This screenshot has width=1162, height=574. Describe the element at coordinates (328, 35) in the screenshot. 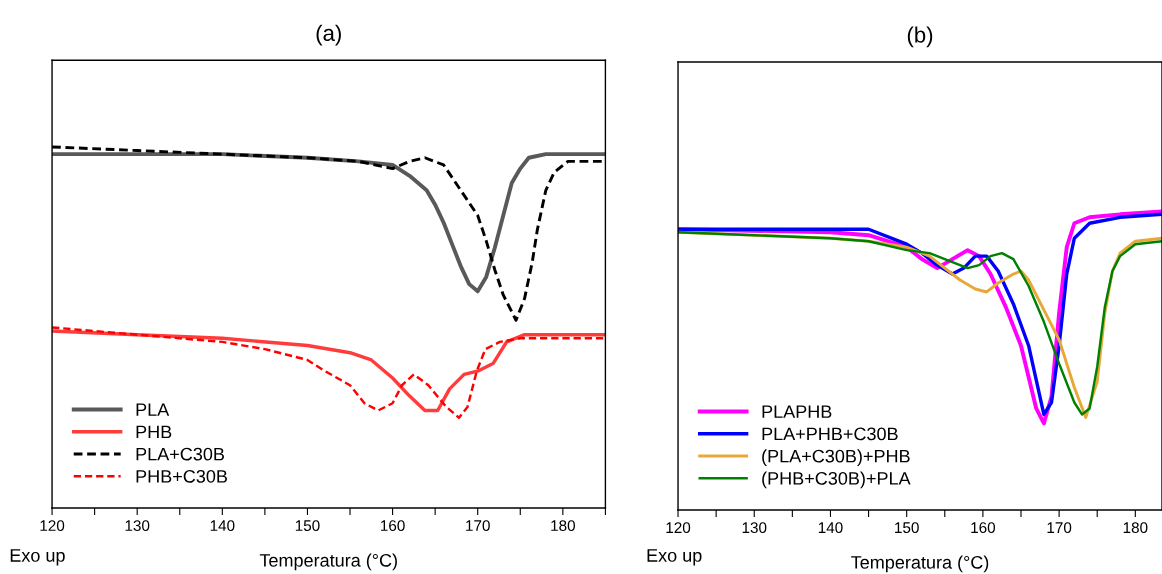

I see `chart-title: (a)` at that location.